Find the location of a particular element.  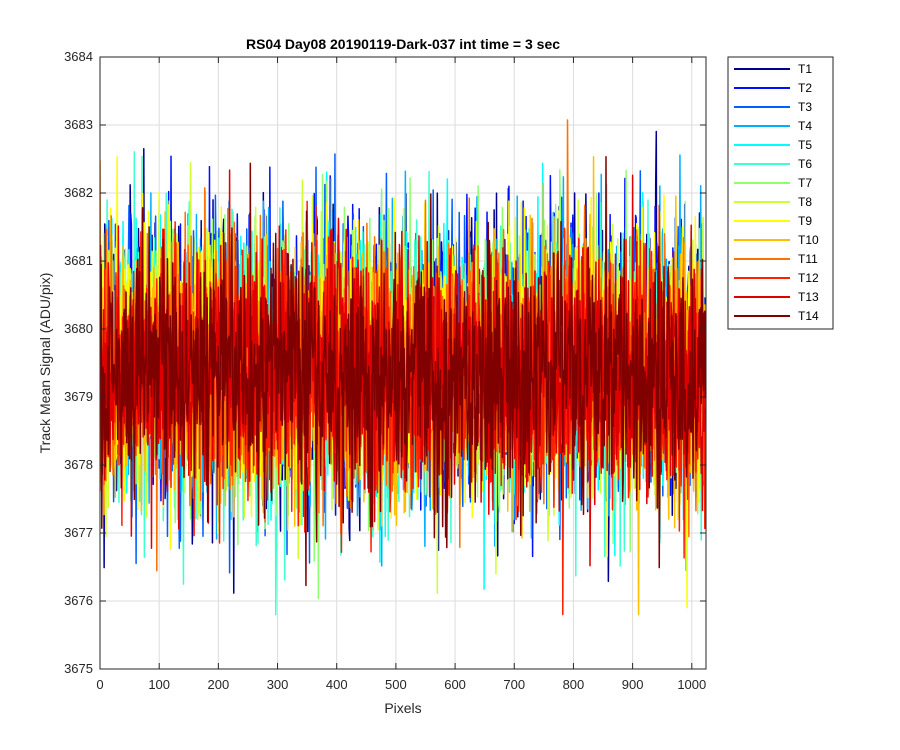

x-tick-label: 900 is located at coordinates (633, 684).